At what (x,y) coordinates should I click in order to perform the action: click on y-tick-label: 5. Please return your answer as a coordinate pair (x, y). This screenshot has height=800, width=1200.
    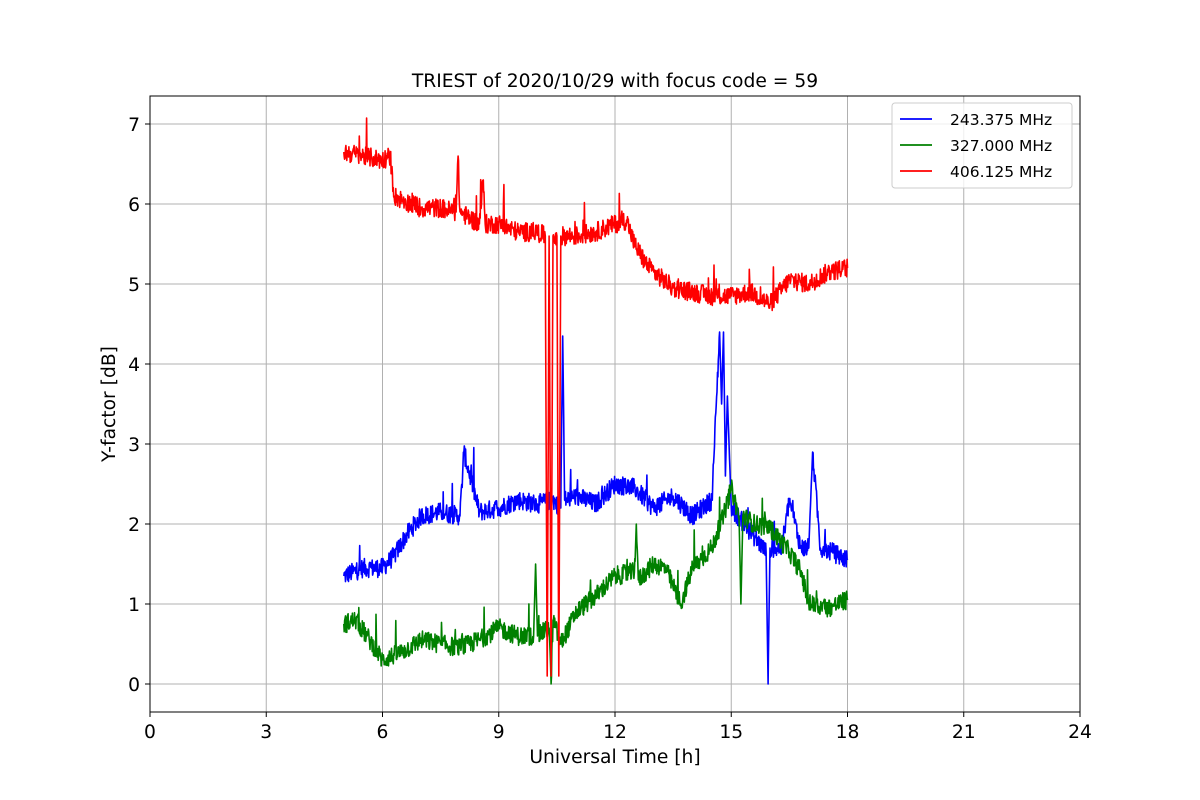
    Looking at the image, I should click on (134, 285).